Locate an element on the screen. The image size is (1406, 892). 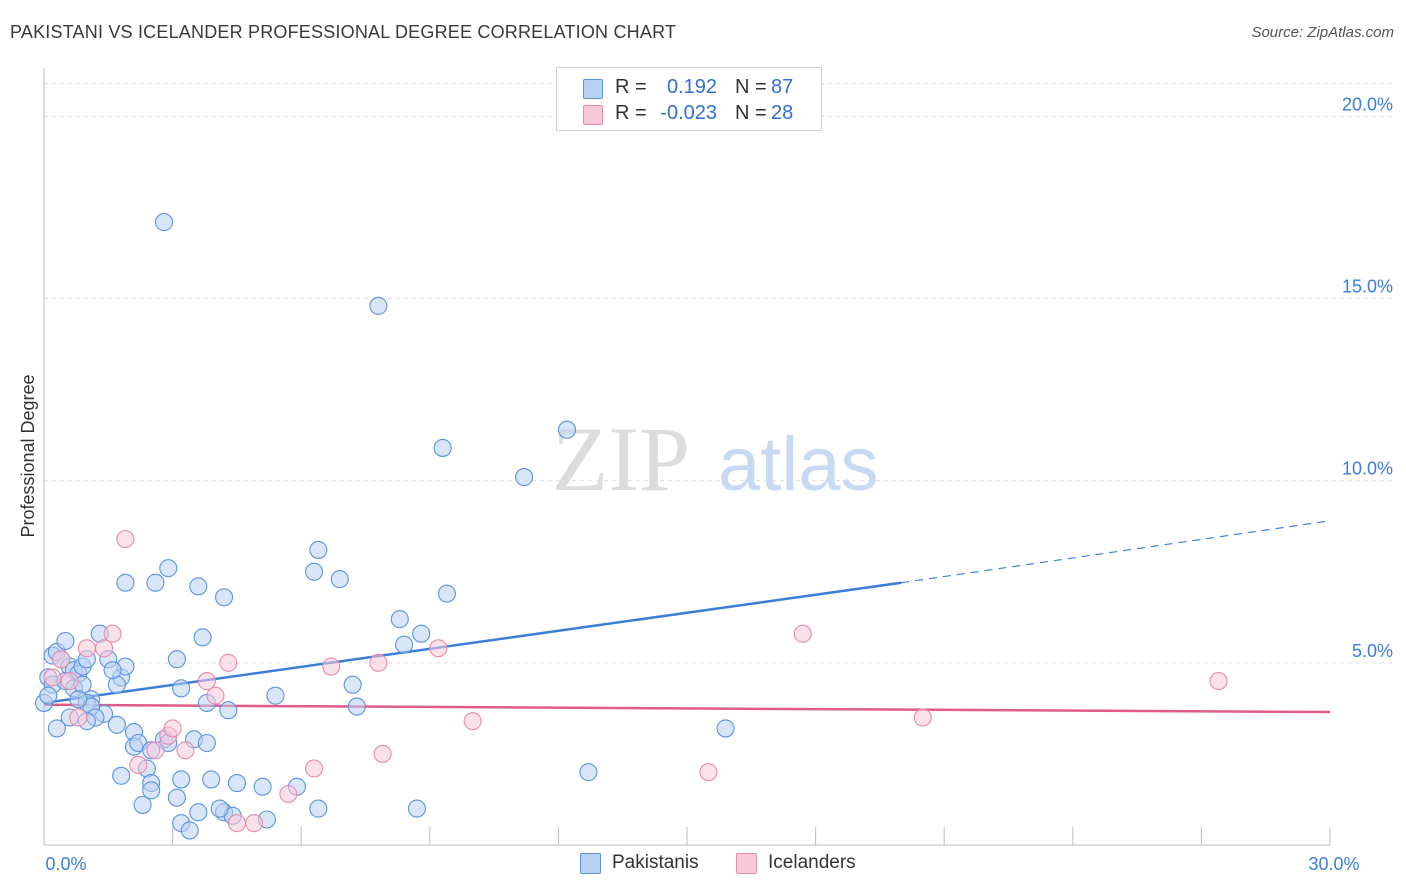
n-value: 28 is located at coordinates (782, 113).